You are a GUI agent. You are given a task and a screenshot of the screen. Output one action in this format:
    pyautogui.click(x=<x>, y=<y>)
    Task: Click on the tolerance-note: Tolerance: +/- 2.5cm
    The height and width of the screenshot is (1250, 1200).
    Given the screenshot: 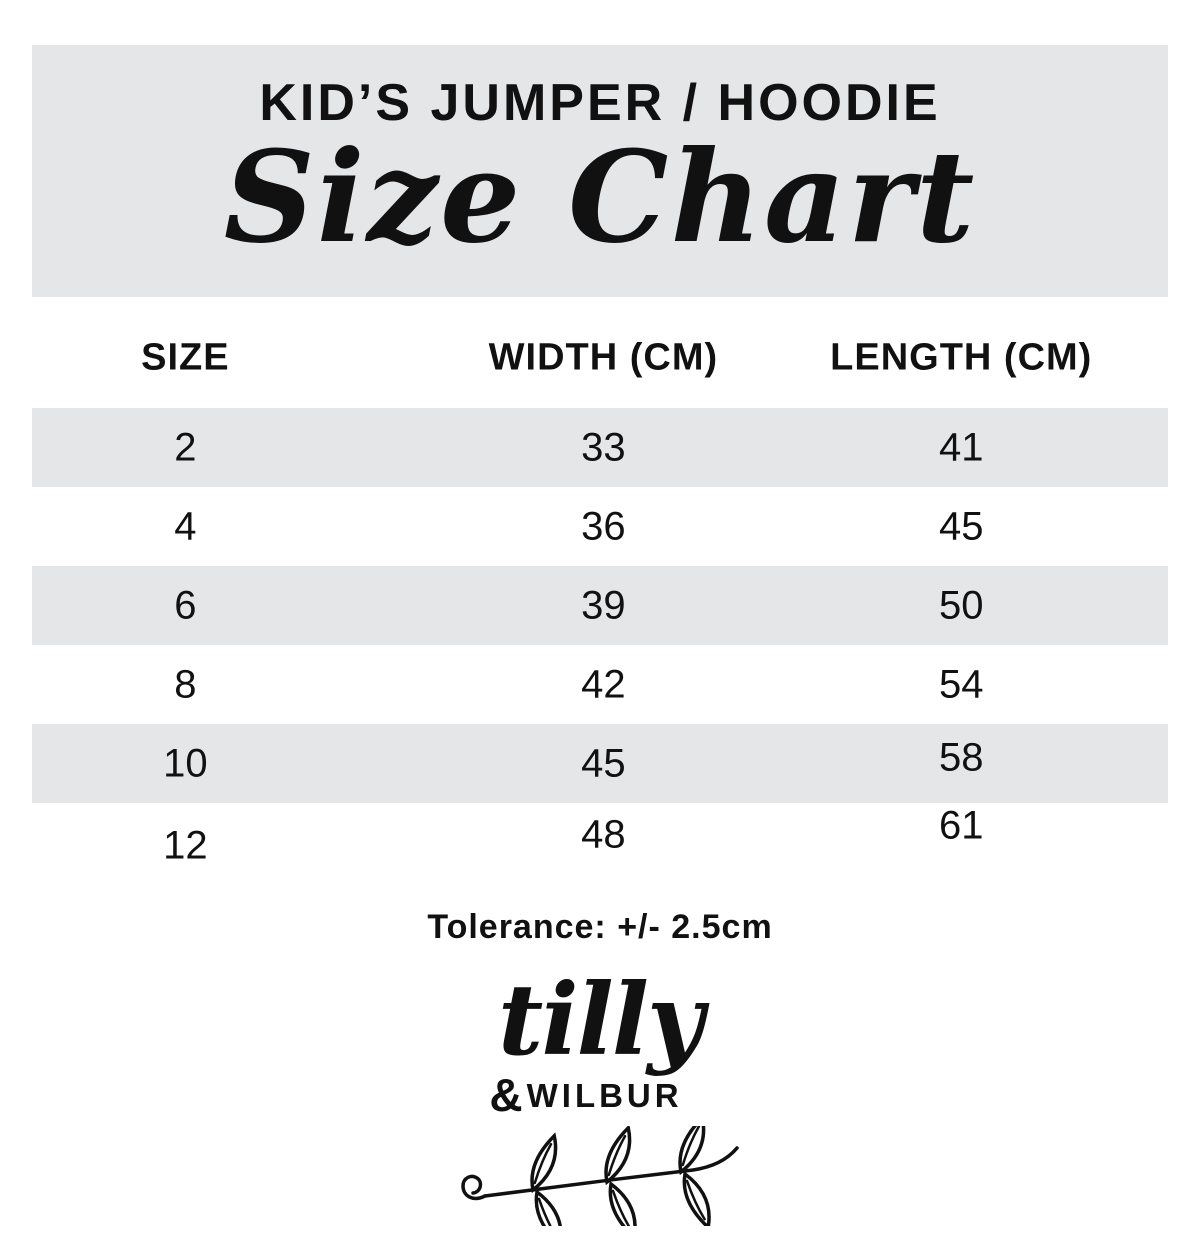 What is the action you would take?
    pyautogui.click(x=600, y=927)
    